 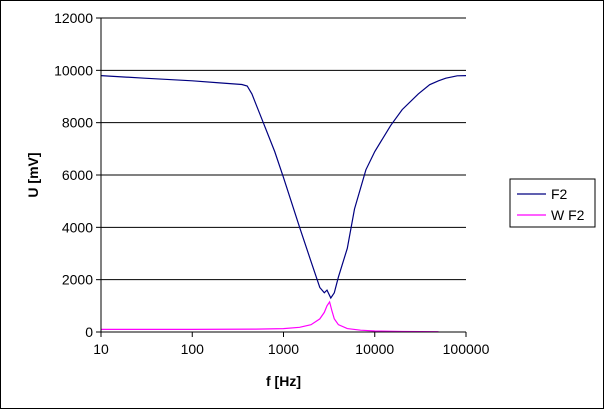 What do you see at coordinates (77, 280) in the screenshot?
I see `y-tick-label: 2000` at bounding box center [77, 280].